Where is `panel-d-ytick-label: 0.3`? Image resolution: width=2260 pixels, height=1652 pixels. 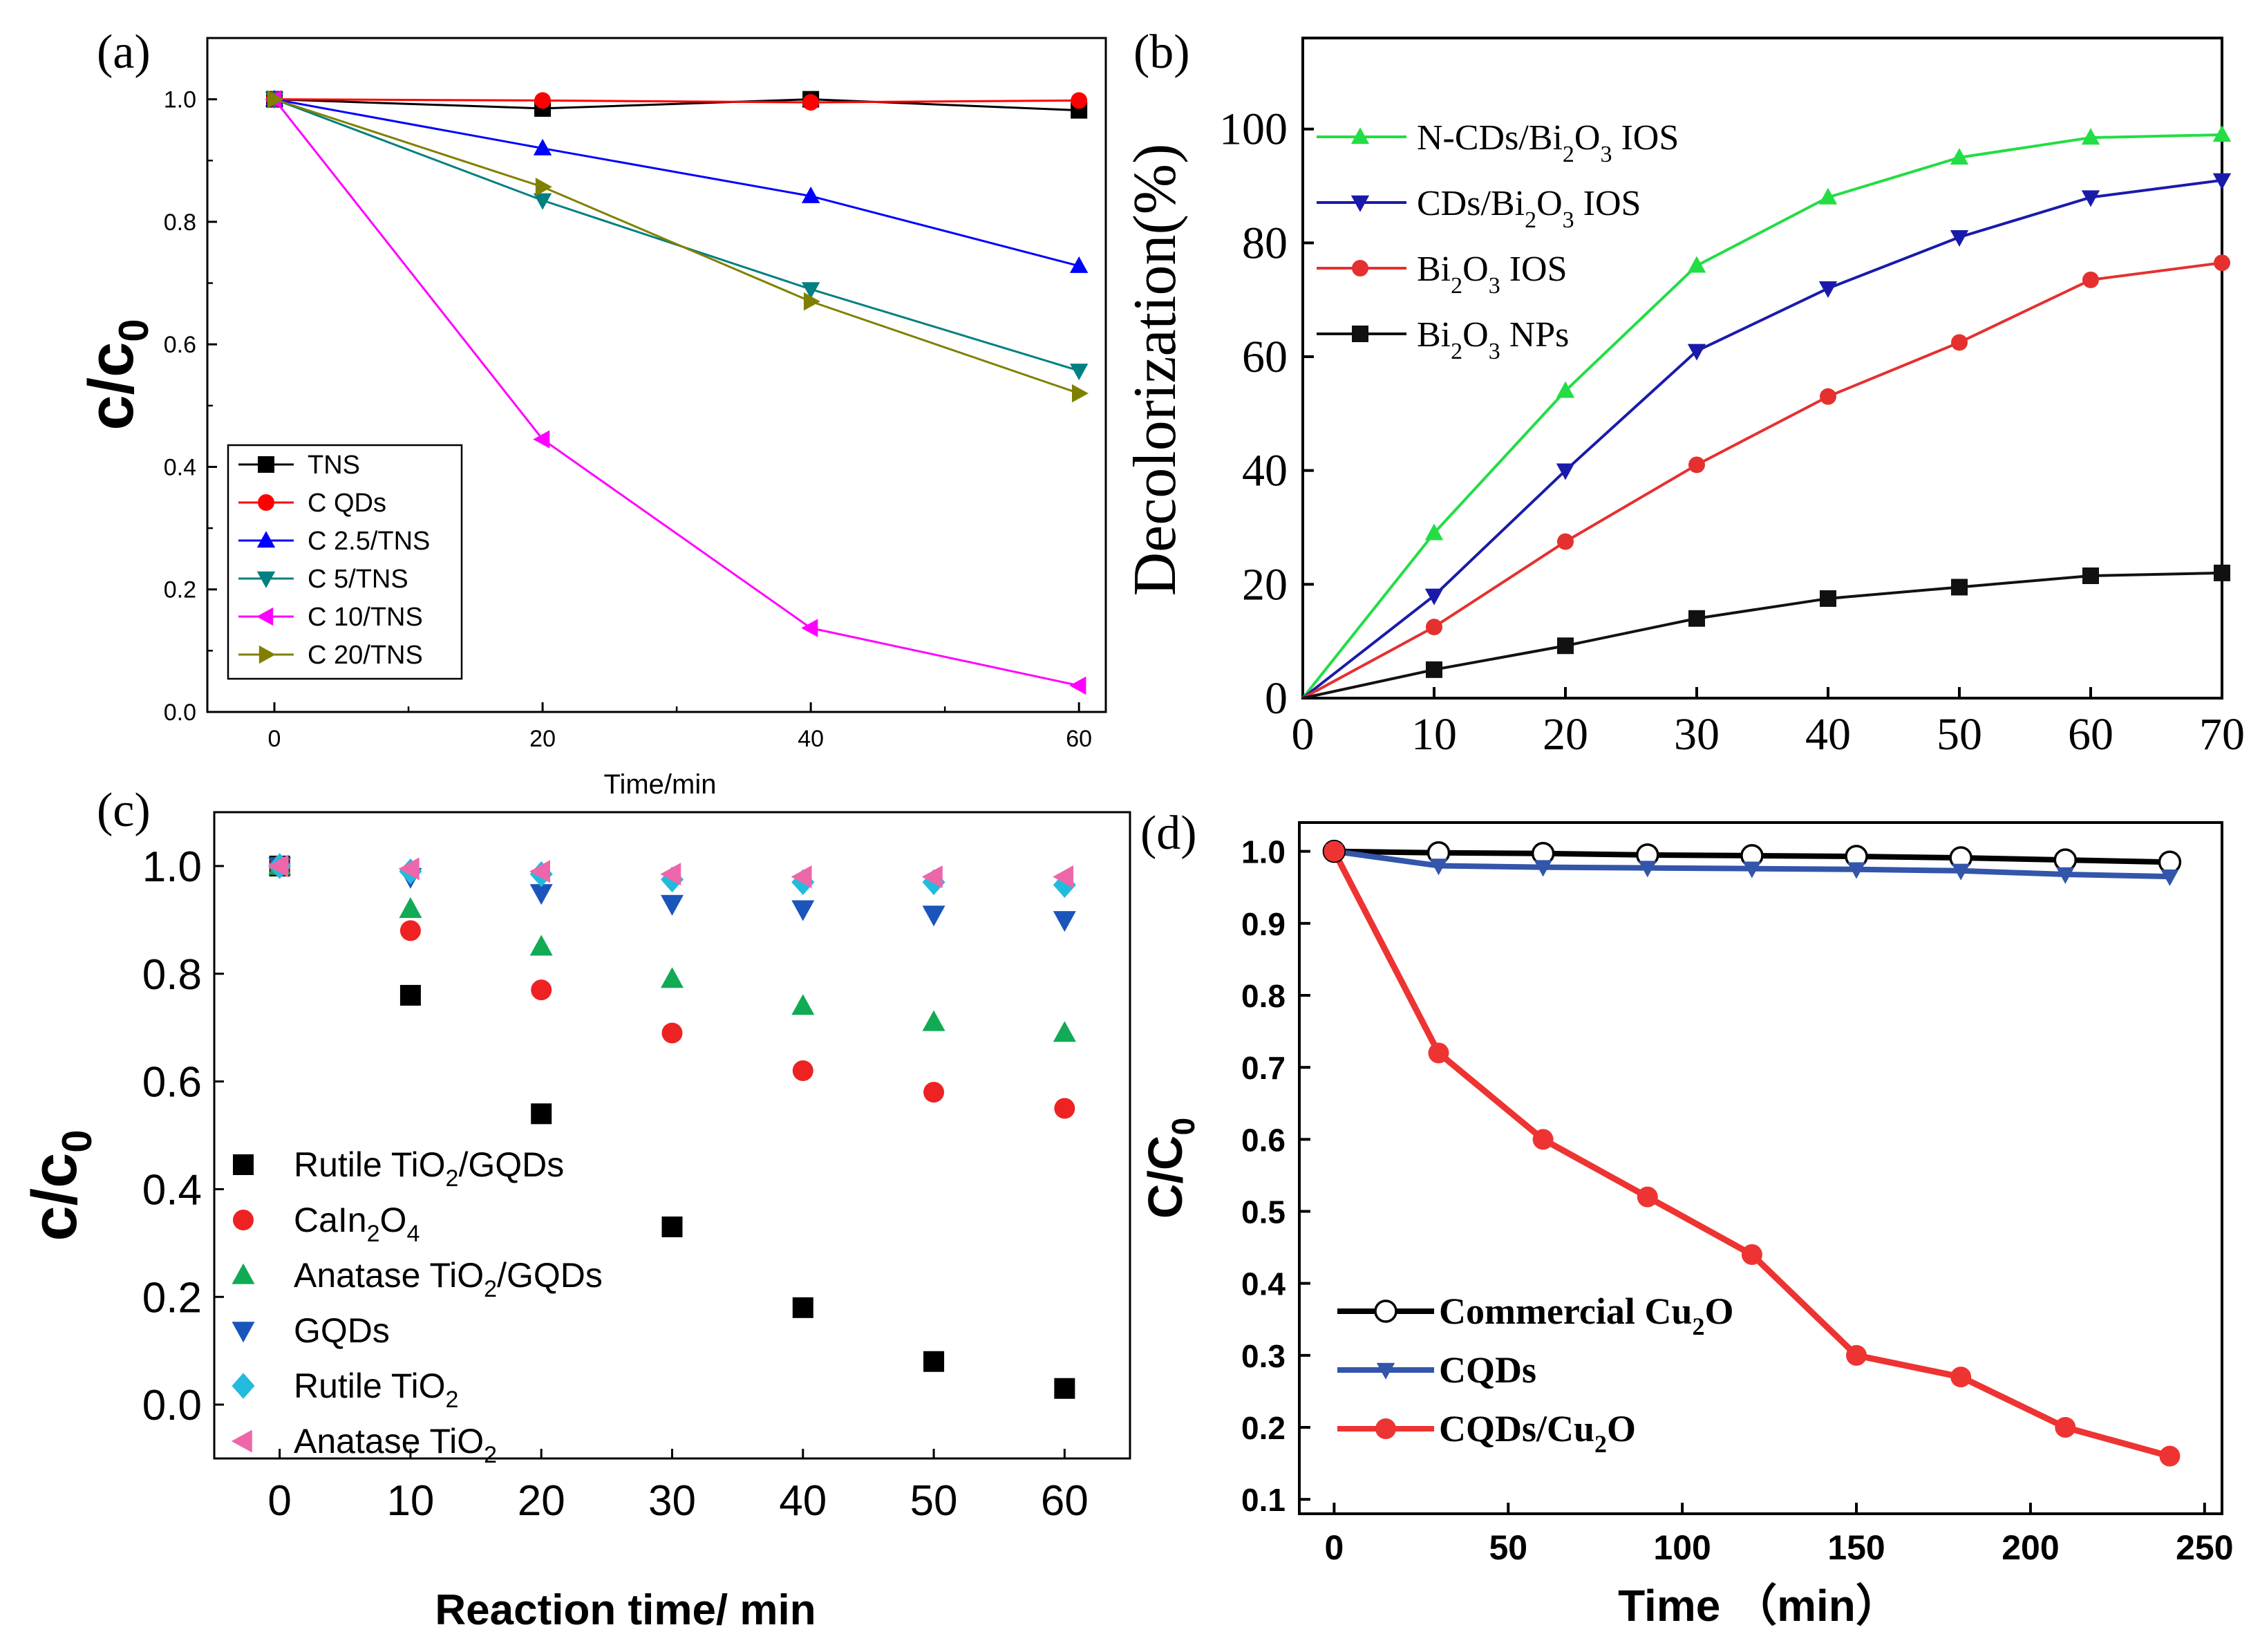
panel-d-ytick-label: 0.3 is located at coordinates (1263, 1356).